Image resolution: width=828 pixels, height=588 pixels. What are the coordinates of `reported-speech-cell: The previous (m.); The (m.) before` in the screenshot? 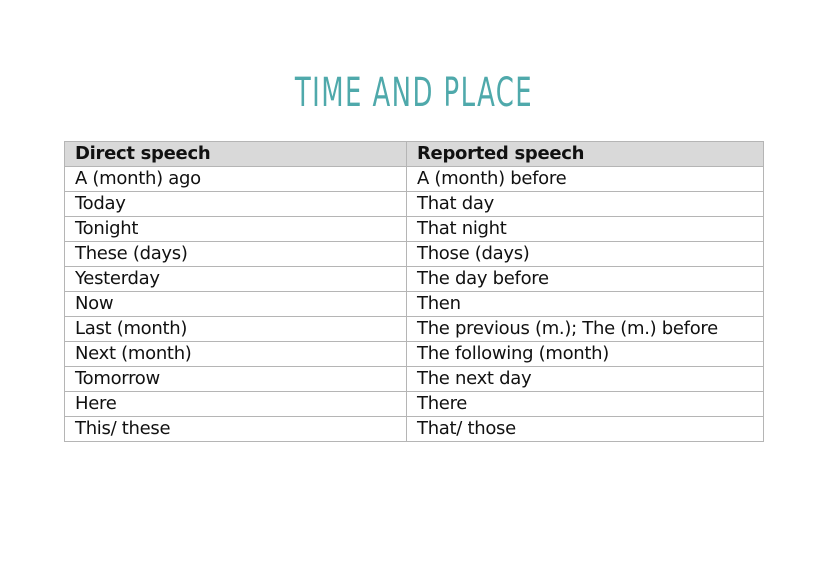 It's located at (585, 329).